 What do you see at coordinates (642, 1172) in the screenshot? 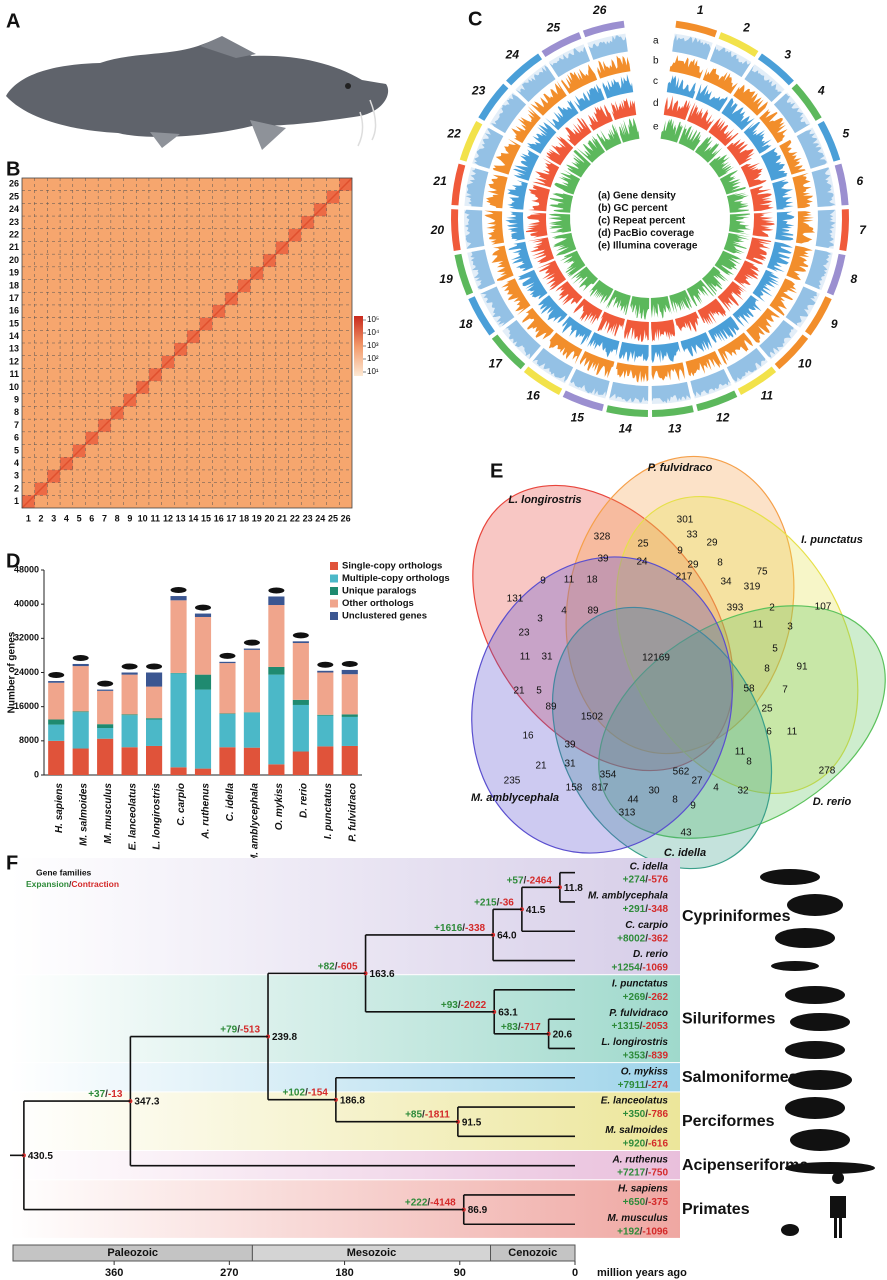
I see `branch-annotation: +7217/-750` at bounding box center [642, 1172].